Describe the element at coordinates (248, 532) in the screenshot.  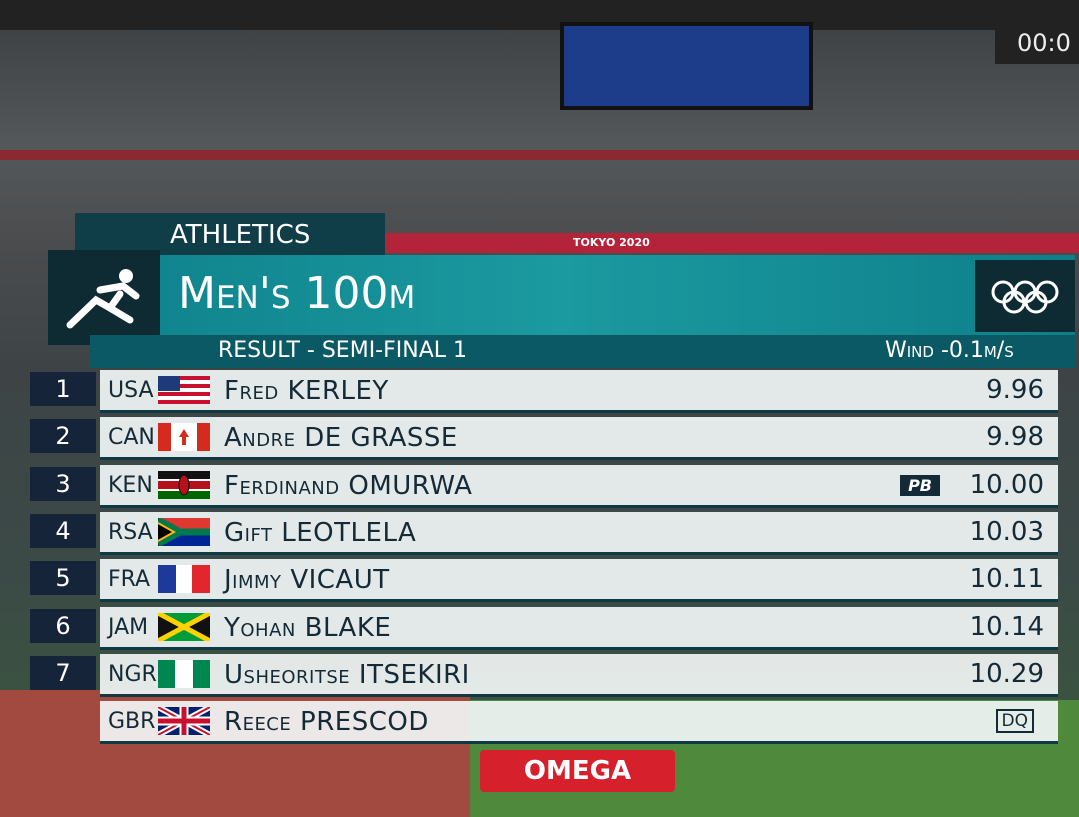
I see `first-name: Gift` at that location.